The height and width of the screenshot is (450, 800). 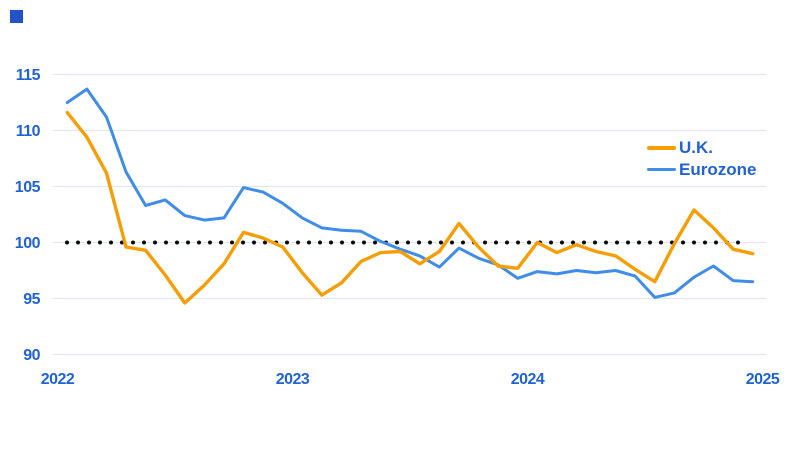 I want to click on x-axis-tick-label: 2022, so click(x=58, y=379).